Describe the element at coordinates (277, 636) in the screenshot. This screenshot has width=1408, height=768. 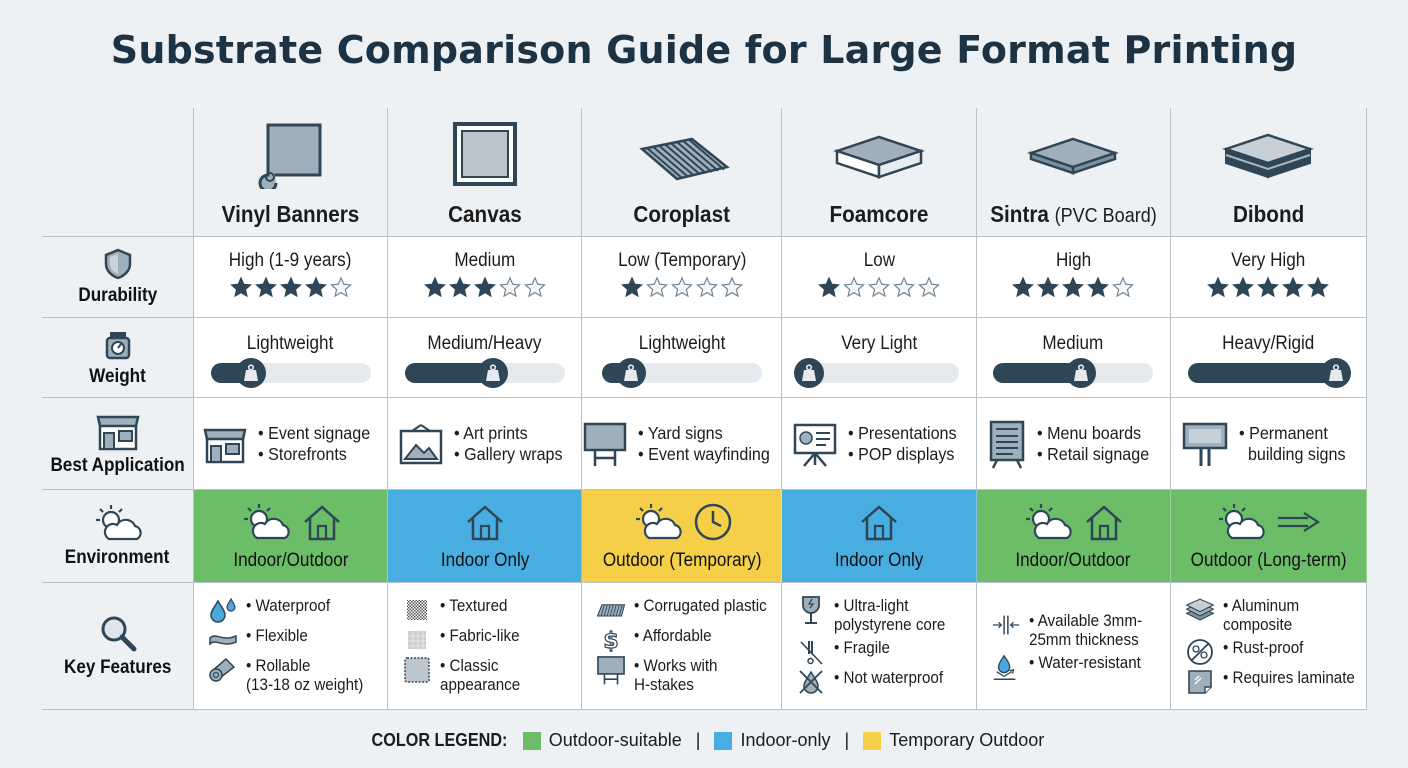
I see `feature-text: • Flexible` at that location.